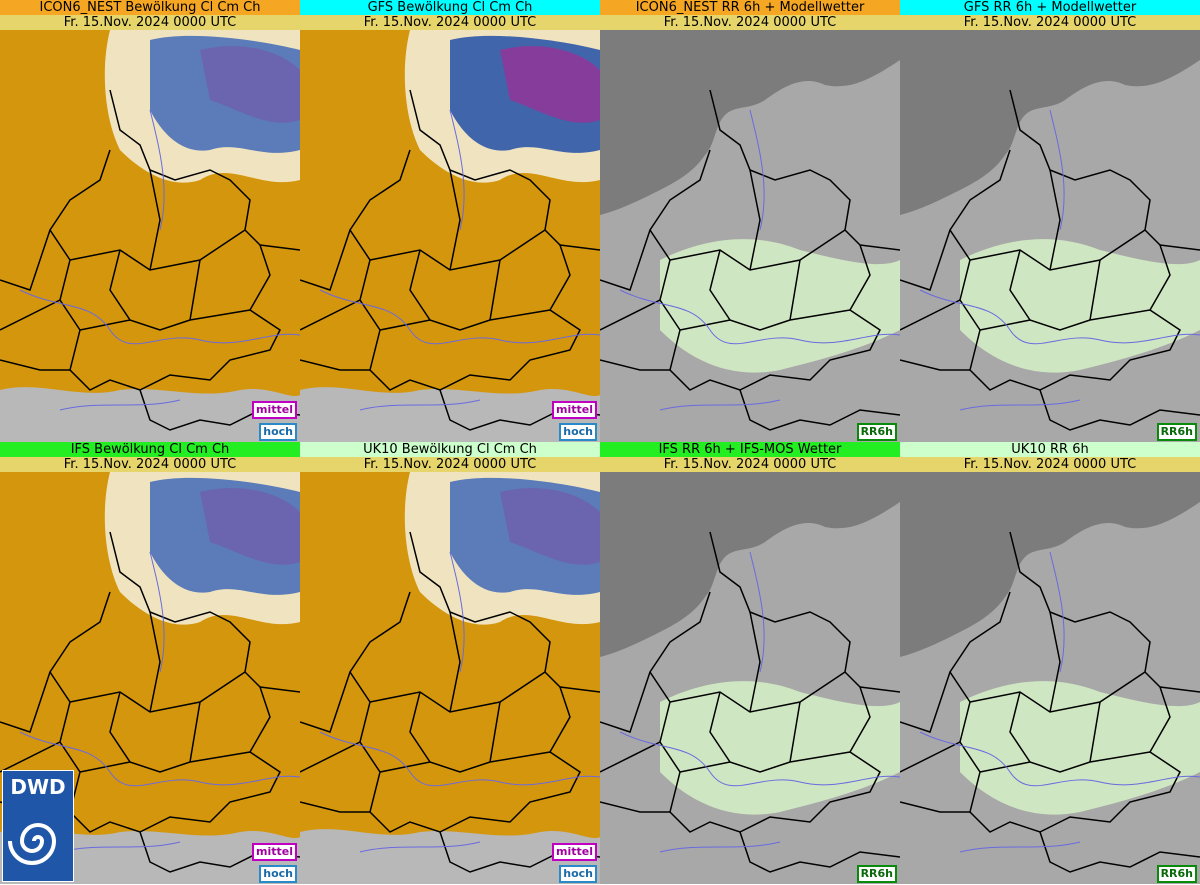 This screenshot has height=885, width=1200. What do you see at coordinates (150, 449) in the screenshot?
I see `panel-title: IFS Bewölkung Cl Cm Ch` at bounding box center [150, 449].